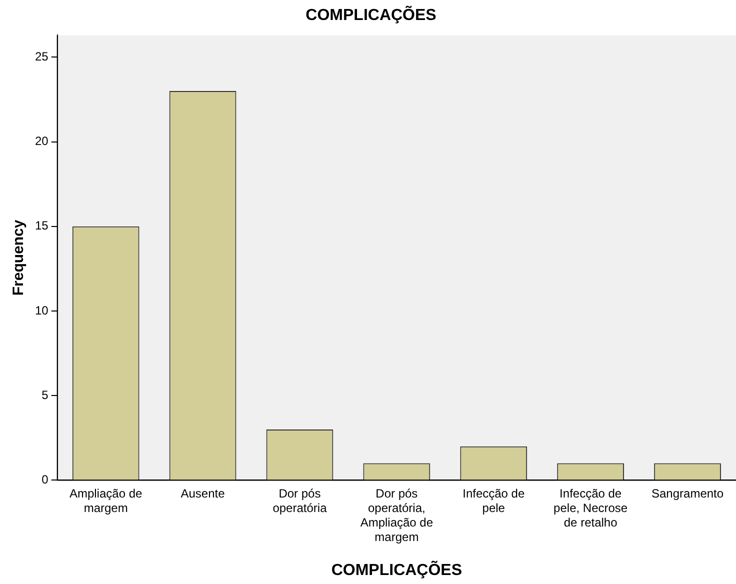 The width and height of the screenshot is (736, 584). What do you see at coordinates (300, 501) in the screenshot?
I see `x-tick-label: Dor pós operatória` at bounding box center [300, 501].